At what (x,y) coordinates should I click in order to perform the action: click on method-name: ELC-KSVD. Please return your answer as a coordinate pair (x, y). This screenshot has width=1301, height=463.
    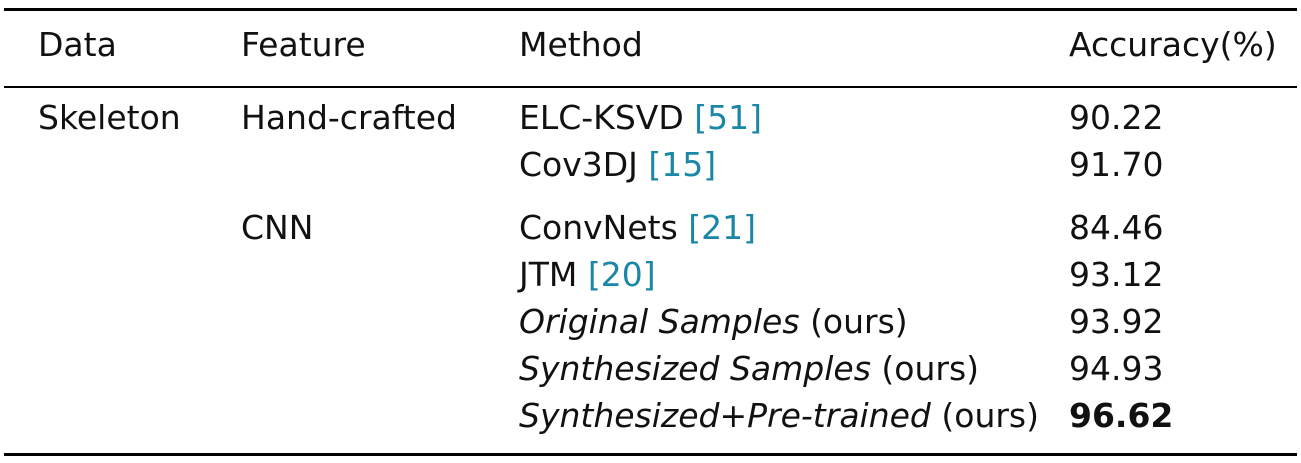
    Looking at the image, I should click on (601, 117).